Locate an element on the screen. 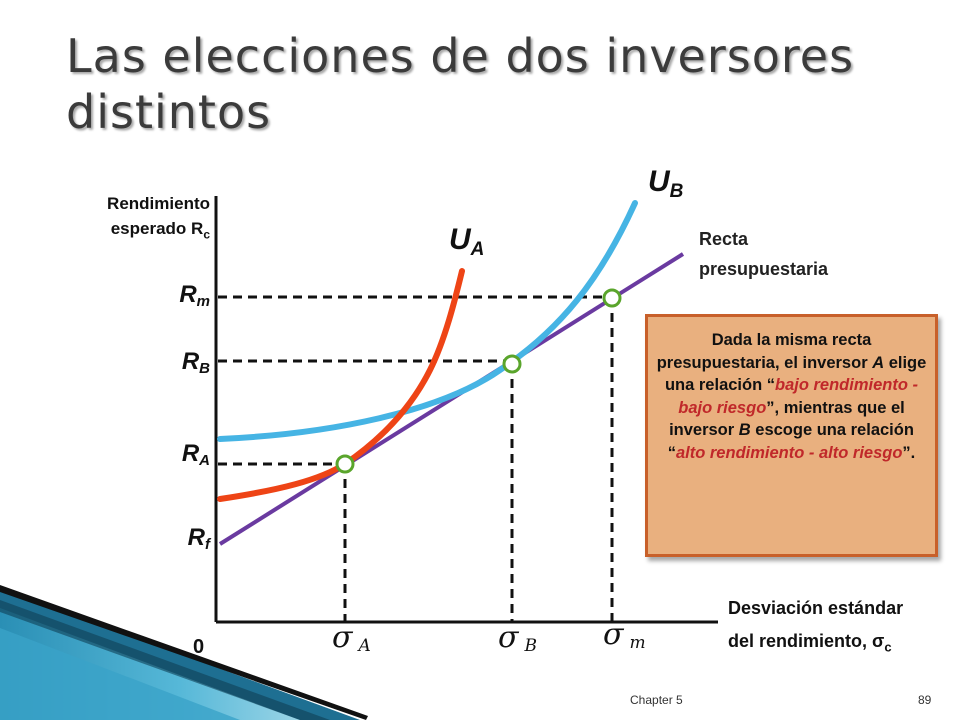 This screenshot has height=720, width=960. y-axis-label-line1: Rendimiento is located at coordinates (158, 203).